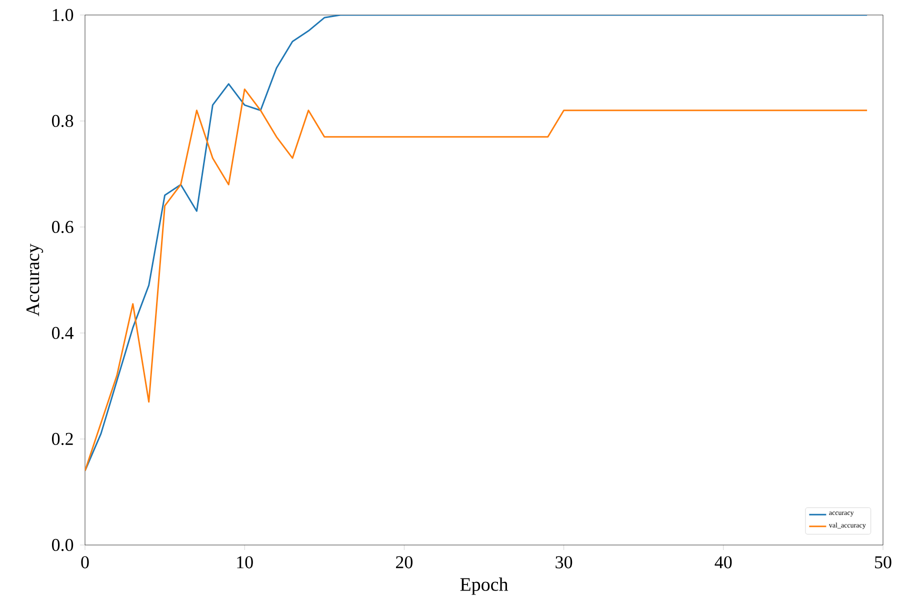  What do you see at coordinates (63, 227) in the screenshot?
I see `y-tick-label: 0.6` at bounding box center [63, 227].